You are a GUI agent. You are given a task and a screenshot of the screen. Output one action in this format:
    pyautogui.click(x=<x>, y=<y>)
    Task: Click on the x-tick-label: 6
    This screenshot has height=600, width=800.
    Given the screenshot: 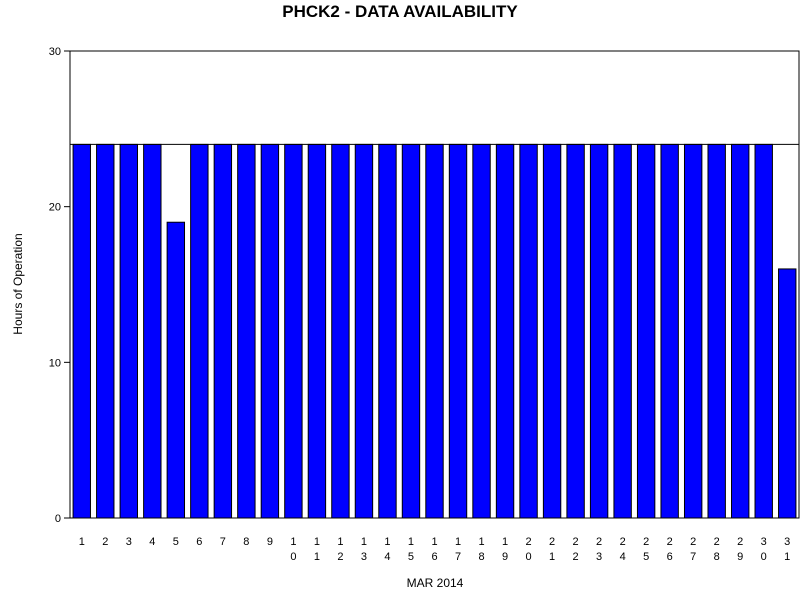 What is the action you would take?
    pyautogui.click(x=199, y=542)
    